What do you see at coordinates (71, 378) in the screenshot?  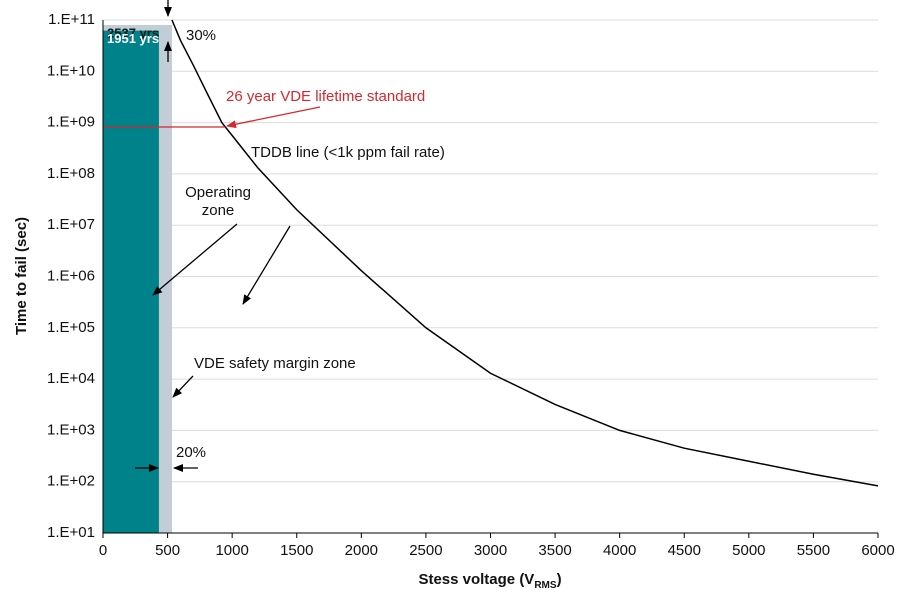 I see `y-tick-label: 1.E+04` at bounding box center [71, 378].